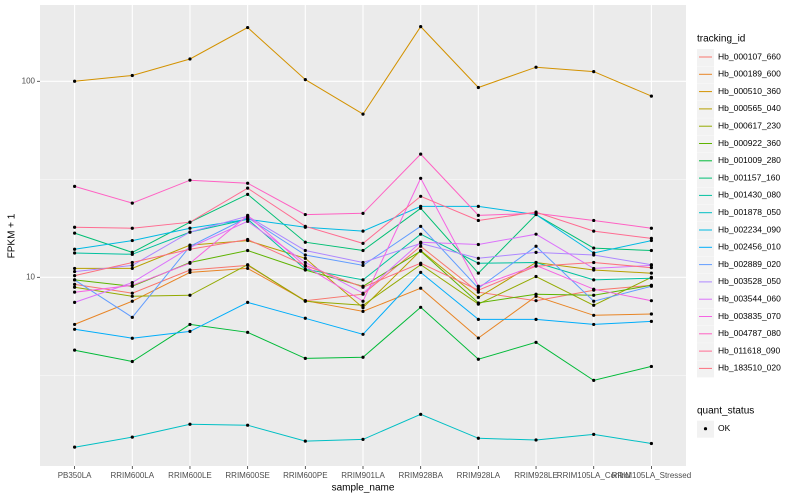  What do you see at coordinates (420, 475) in the screenshot?
I see `x-tick-label: RRIM928BA` at bounding box center [420, 475].